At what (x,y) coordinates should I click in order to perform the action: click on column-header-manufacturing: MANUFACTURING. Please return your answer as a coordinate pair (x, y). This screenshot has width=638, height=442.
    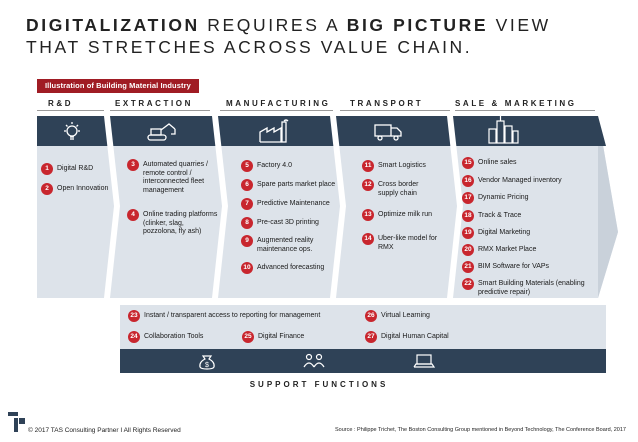
    Looking at the image, I should click on (278, 103).